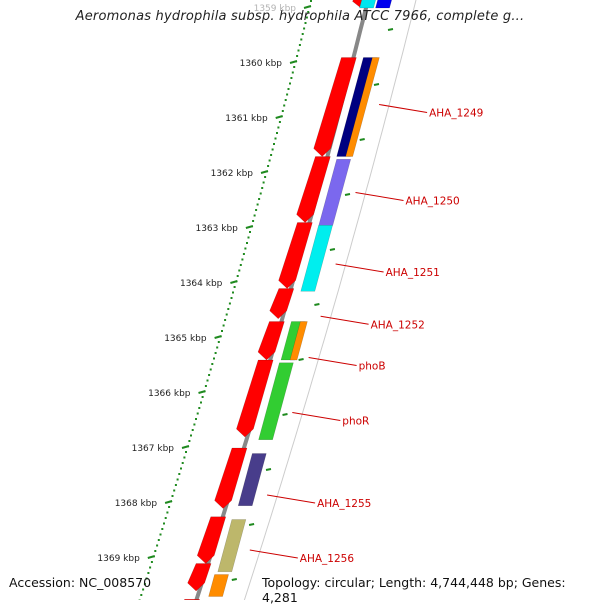 The height and width of the screenshot is (605, 600). Describe the element at coordinates (216, 229) in the screenshot. I see `tick-label: 1363 kbp` at that location.